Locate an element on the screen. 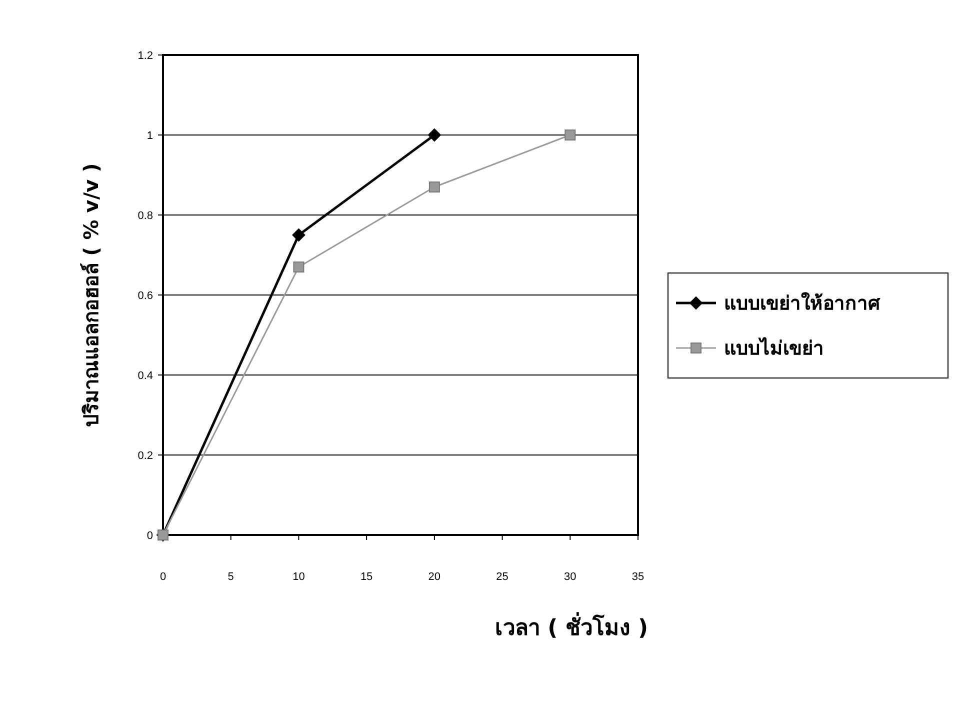 The image size is (961, 712). y-tick-label: 0.2 is located at coordinates (145, 456).